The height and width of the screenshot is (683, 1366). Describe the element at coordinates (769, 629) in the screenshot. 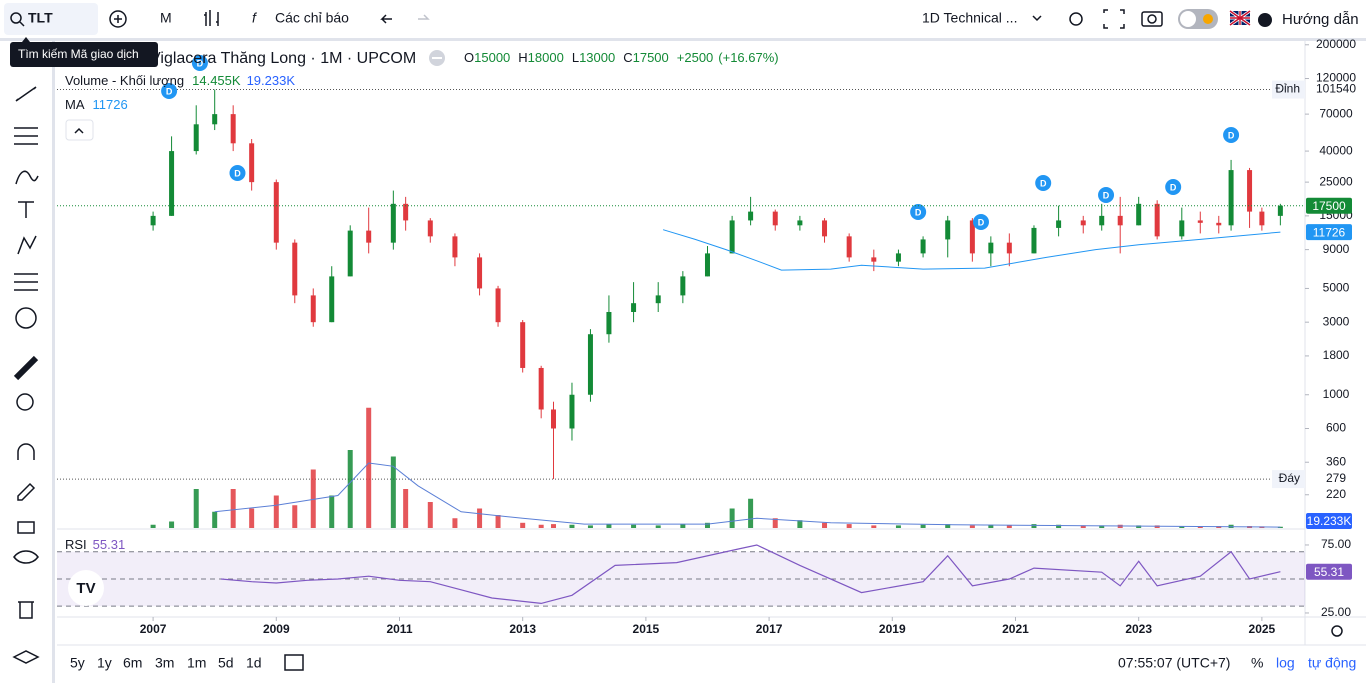

I see `x-tick-label: 2017` at that location.